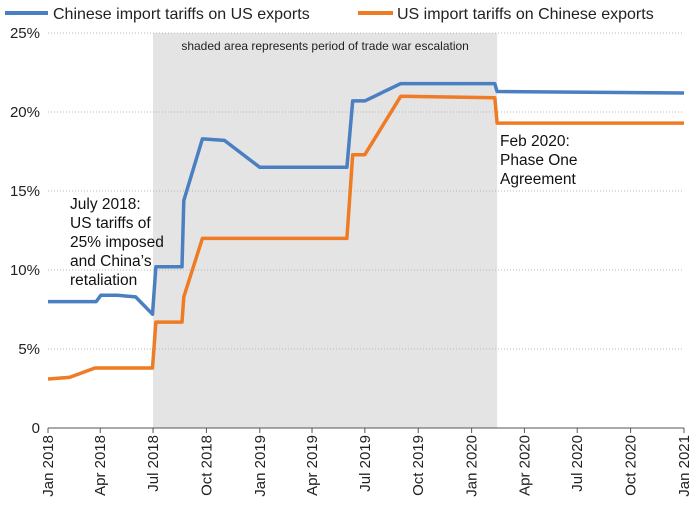 Image resolution: width=700 pixels, height=508 pixels. What do you see at coordinates (36, 428) in the screenshot?
I see `y-tick-label: 0` at bounding box center [36, 428].